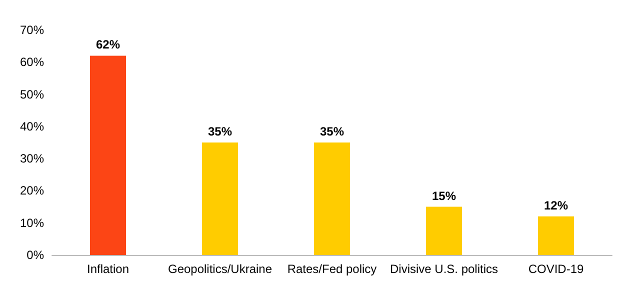 Image resolution: width=640 pixels, height=289 pixels. What do you see at coordinates (32, 191) in the screenshot?
I see `y-tick-label: 20%` at bounding box center [32, 191].